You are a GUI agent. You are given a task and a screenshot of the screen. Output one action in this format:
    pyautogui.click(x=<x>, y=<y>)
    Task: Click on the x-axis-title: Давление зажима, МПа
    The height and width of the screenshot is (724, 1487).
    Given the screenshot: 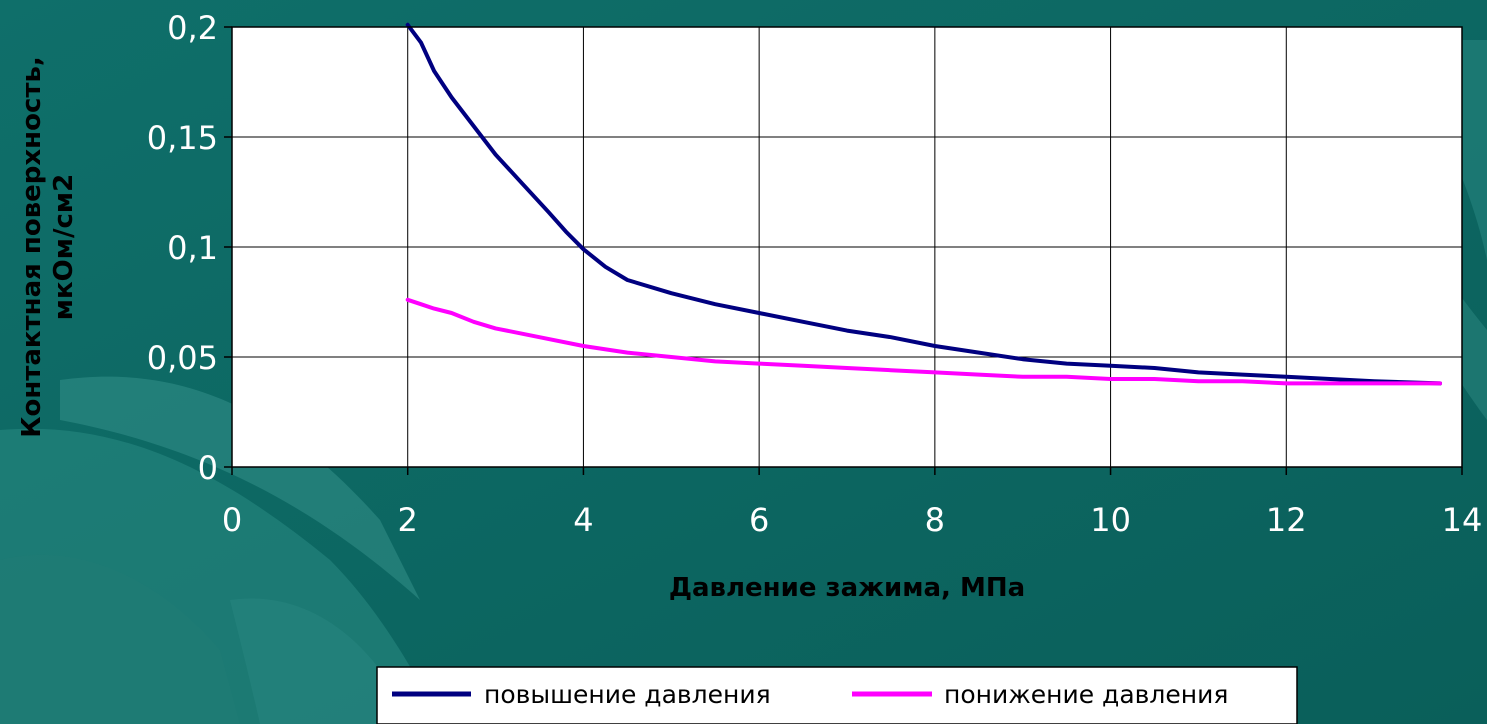 What is the action you would take?
    pyautogui.click(x=847, y=588)
    